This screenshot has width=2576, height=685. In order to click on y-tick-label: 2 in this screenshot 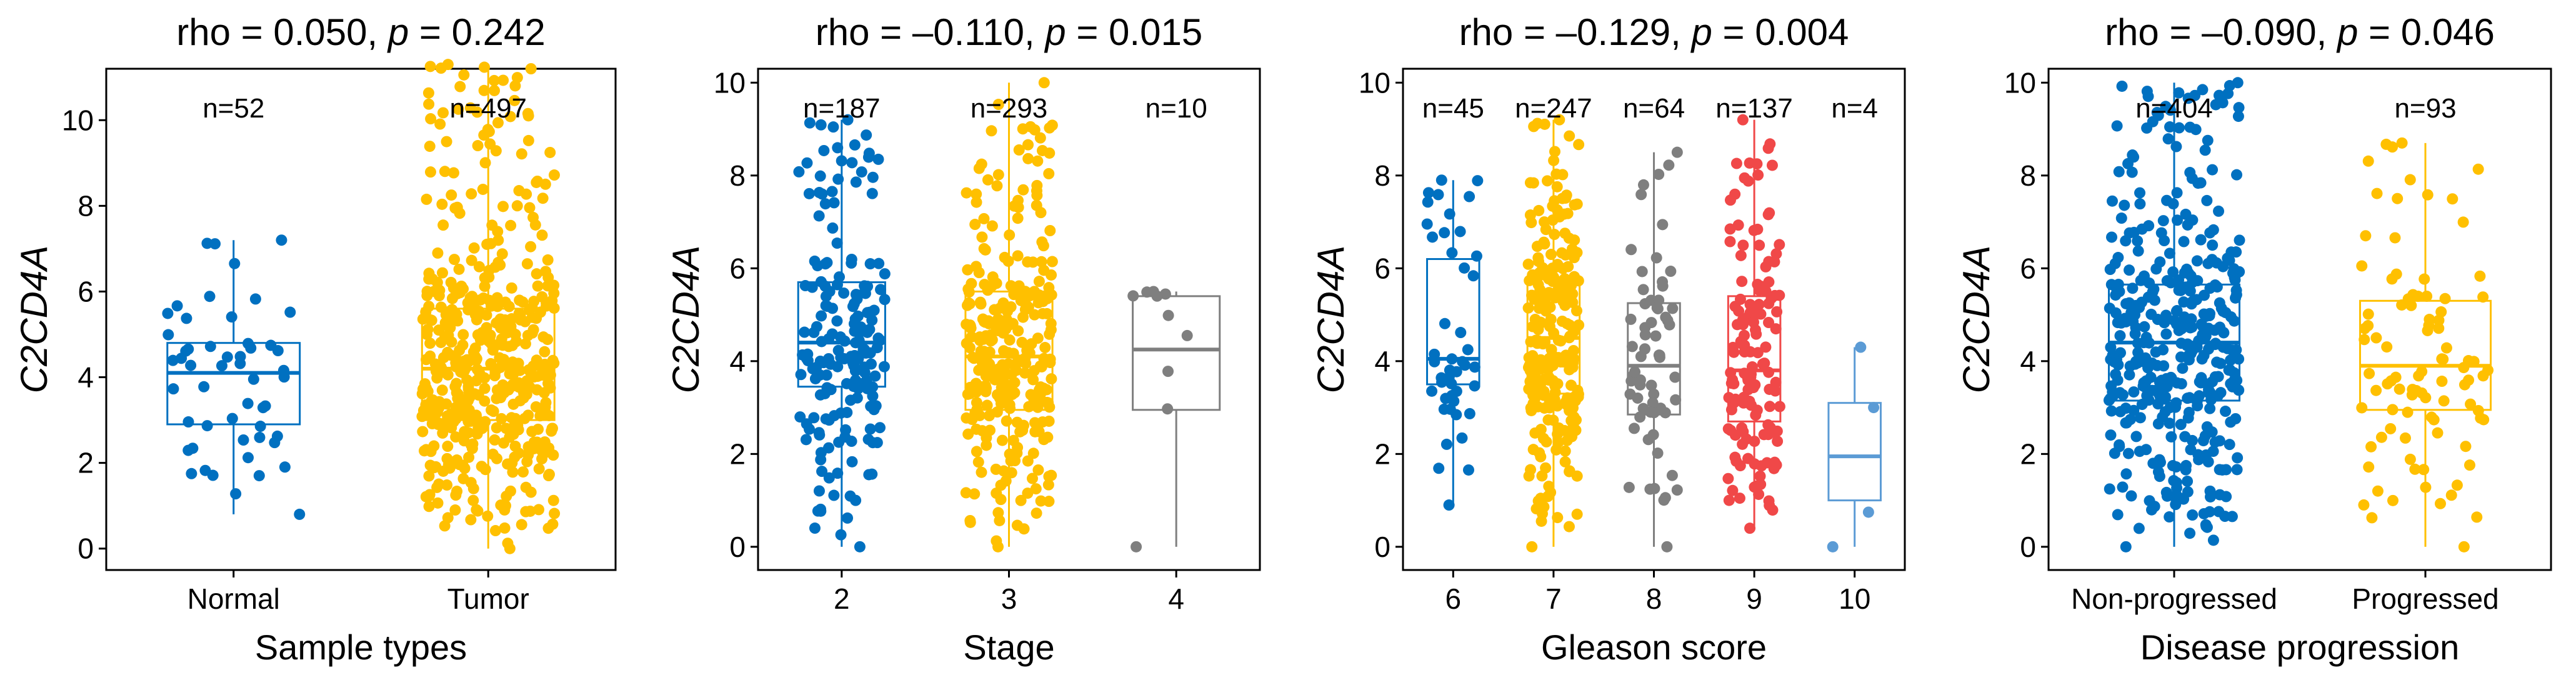, I will do `click(737, 454)`.